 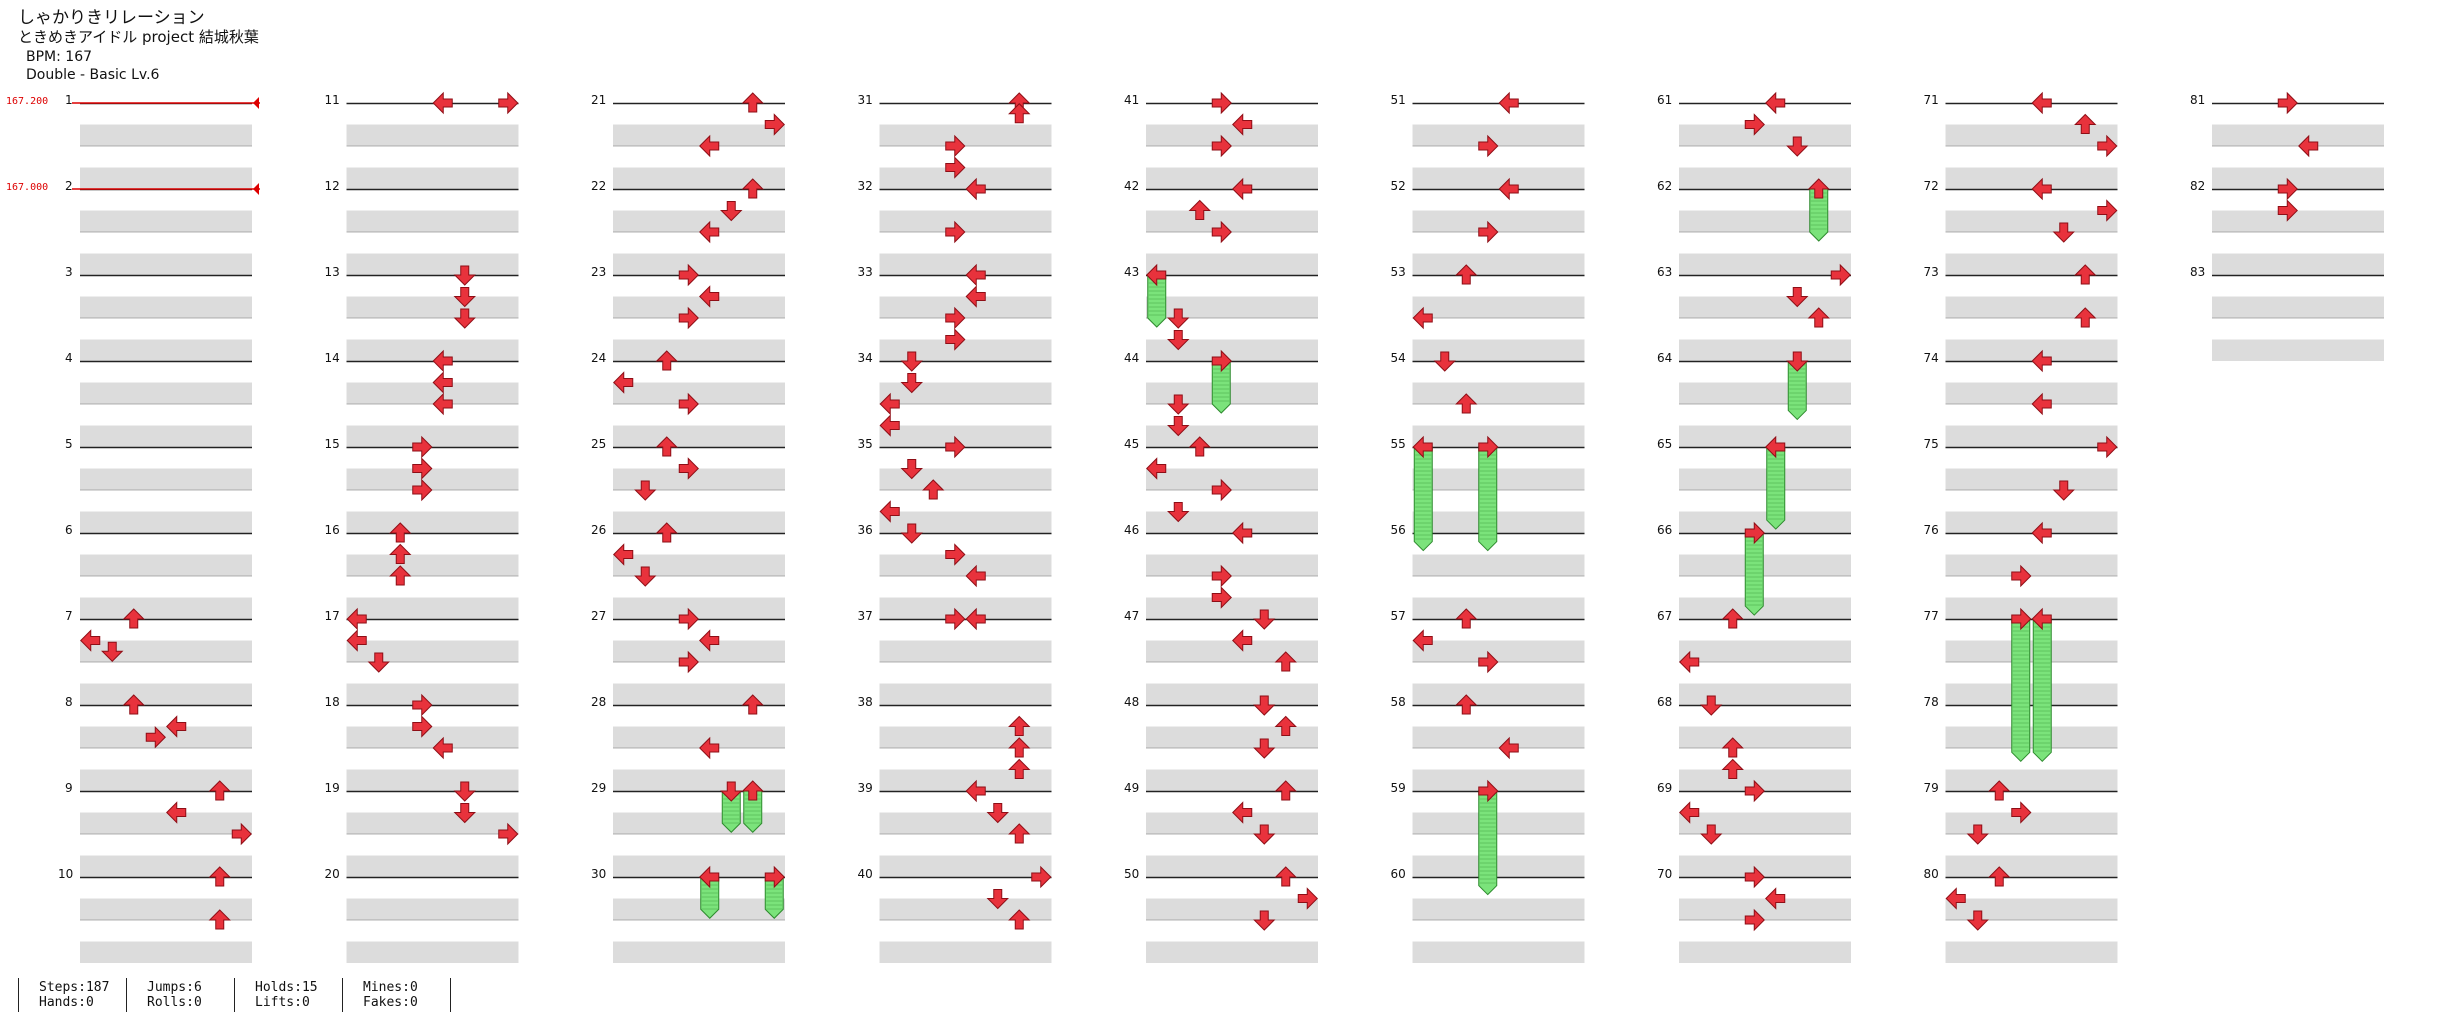 I want to click on measure-number: 62, so click(x=1665, y=186).